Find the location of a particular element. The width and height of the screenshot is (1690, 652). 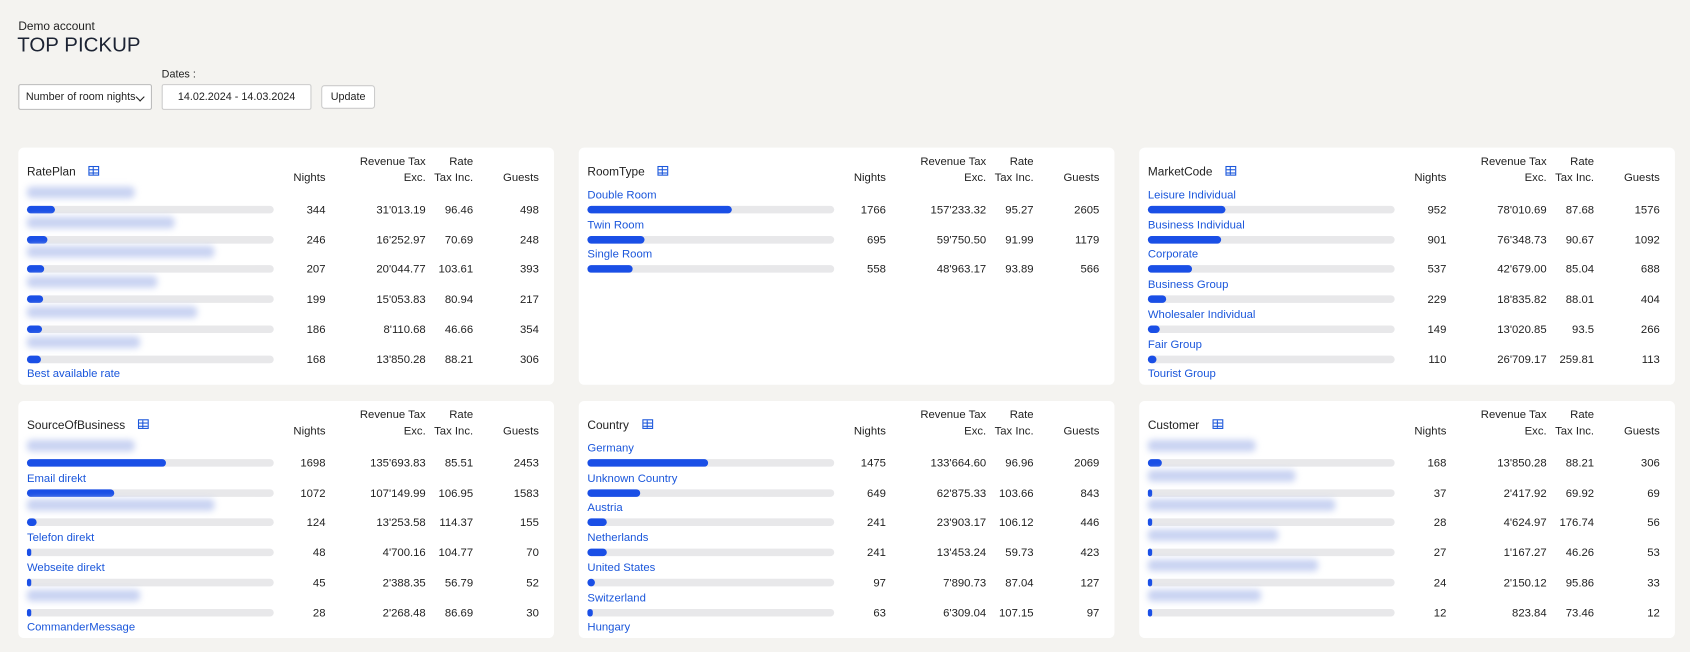

update-button: Update is located at coordinates (348, 97).